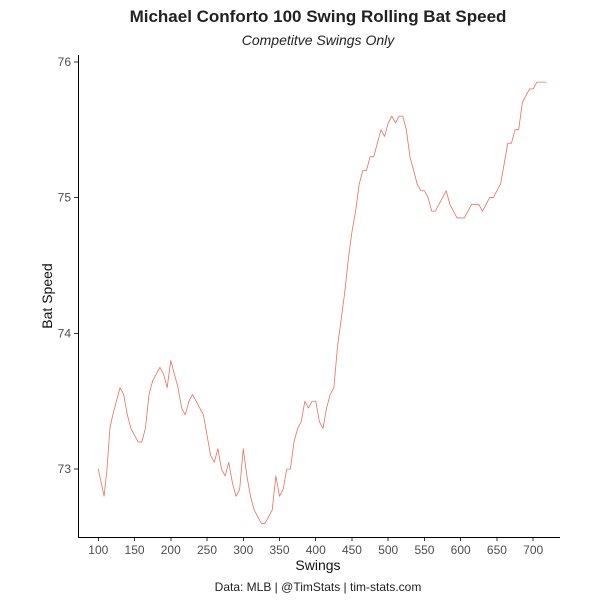 This screenshot has height=600, width=600. What do you see at coordinates (207, 550) in the screenshot?
I see `x-tick-label: 250` at bounding box center [207, 550].